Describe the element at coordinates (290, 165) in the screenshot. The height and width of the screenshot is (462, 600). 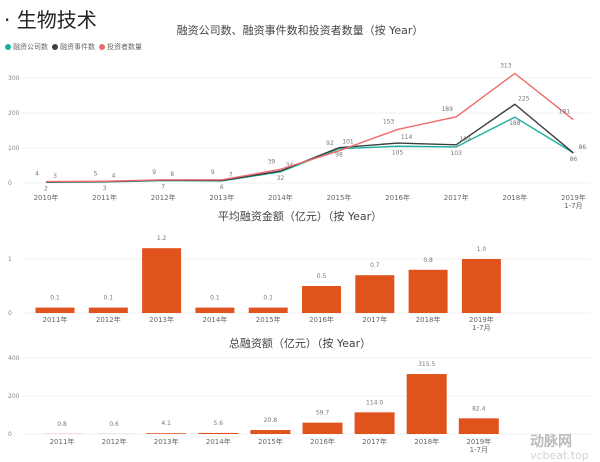
I see `data-label: 34` at that location.